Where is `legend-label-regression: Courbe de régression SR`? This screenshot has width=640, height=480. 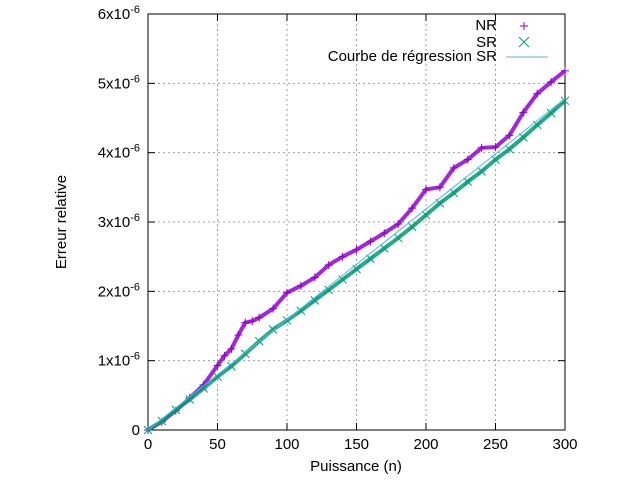
legend-label-regression: Courbe de régression SR is located at coordinates (412, 56).